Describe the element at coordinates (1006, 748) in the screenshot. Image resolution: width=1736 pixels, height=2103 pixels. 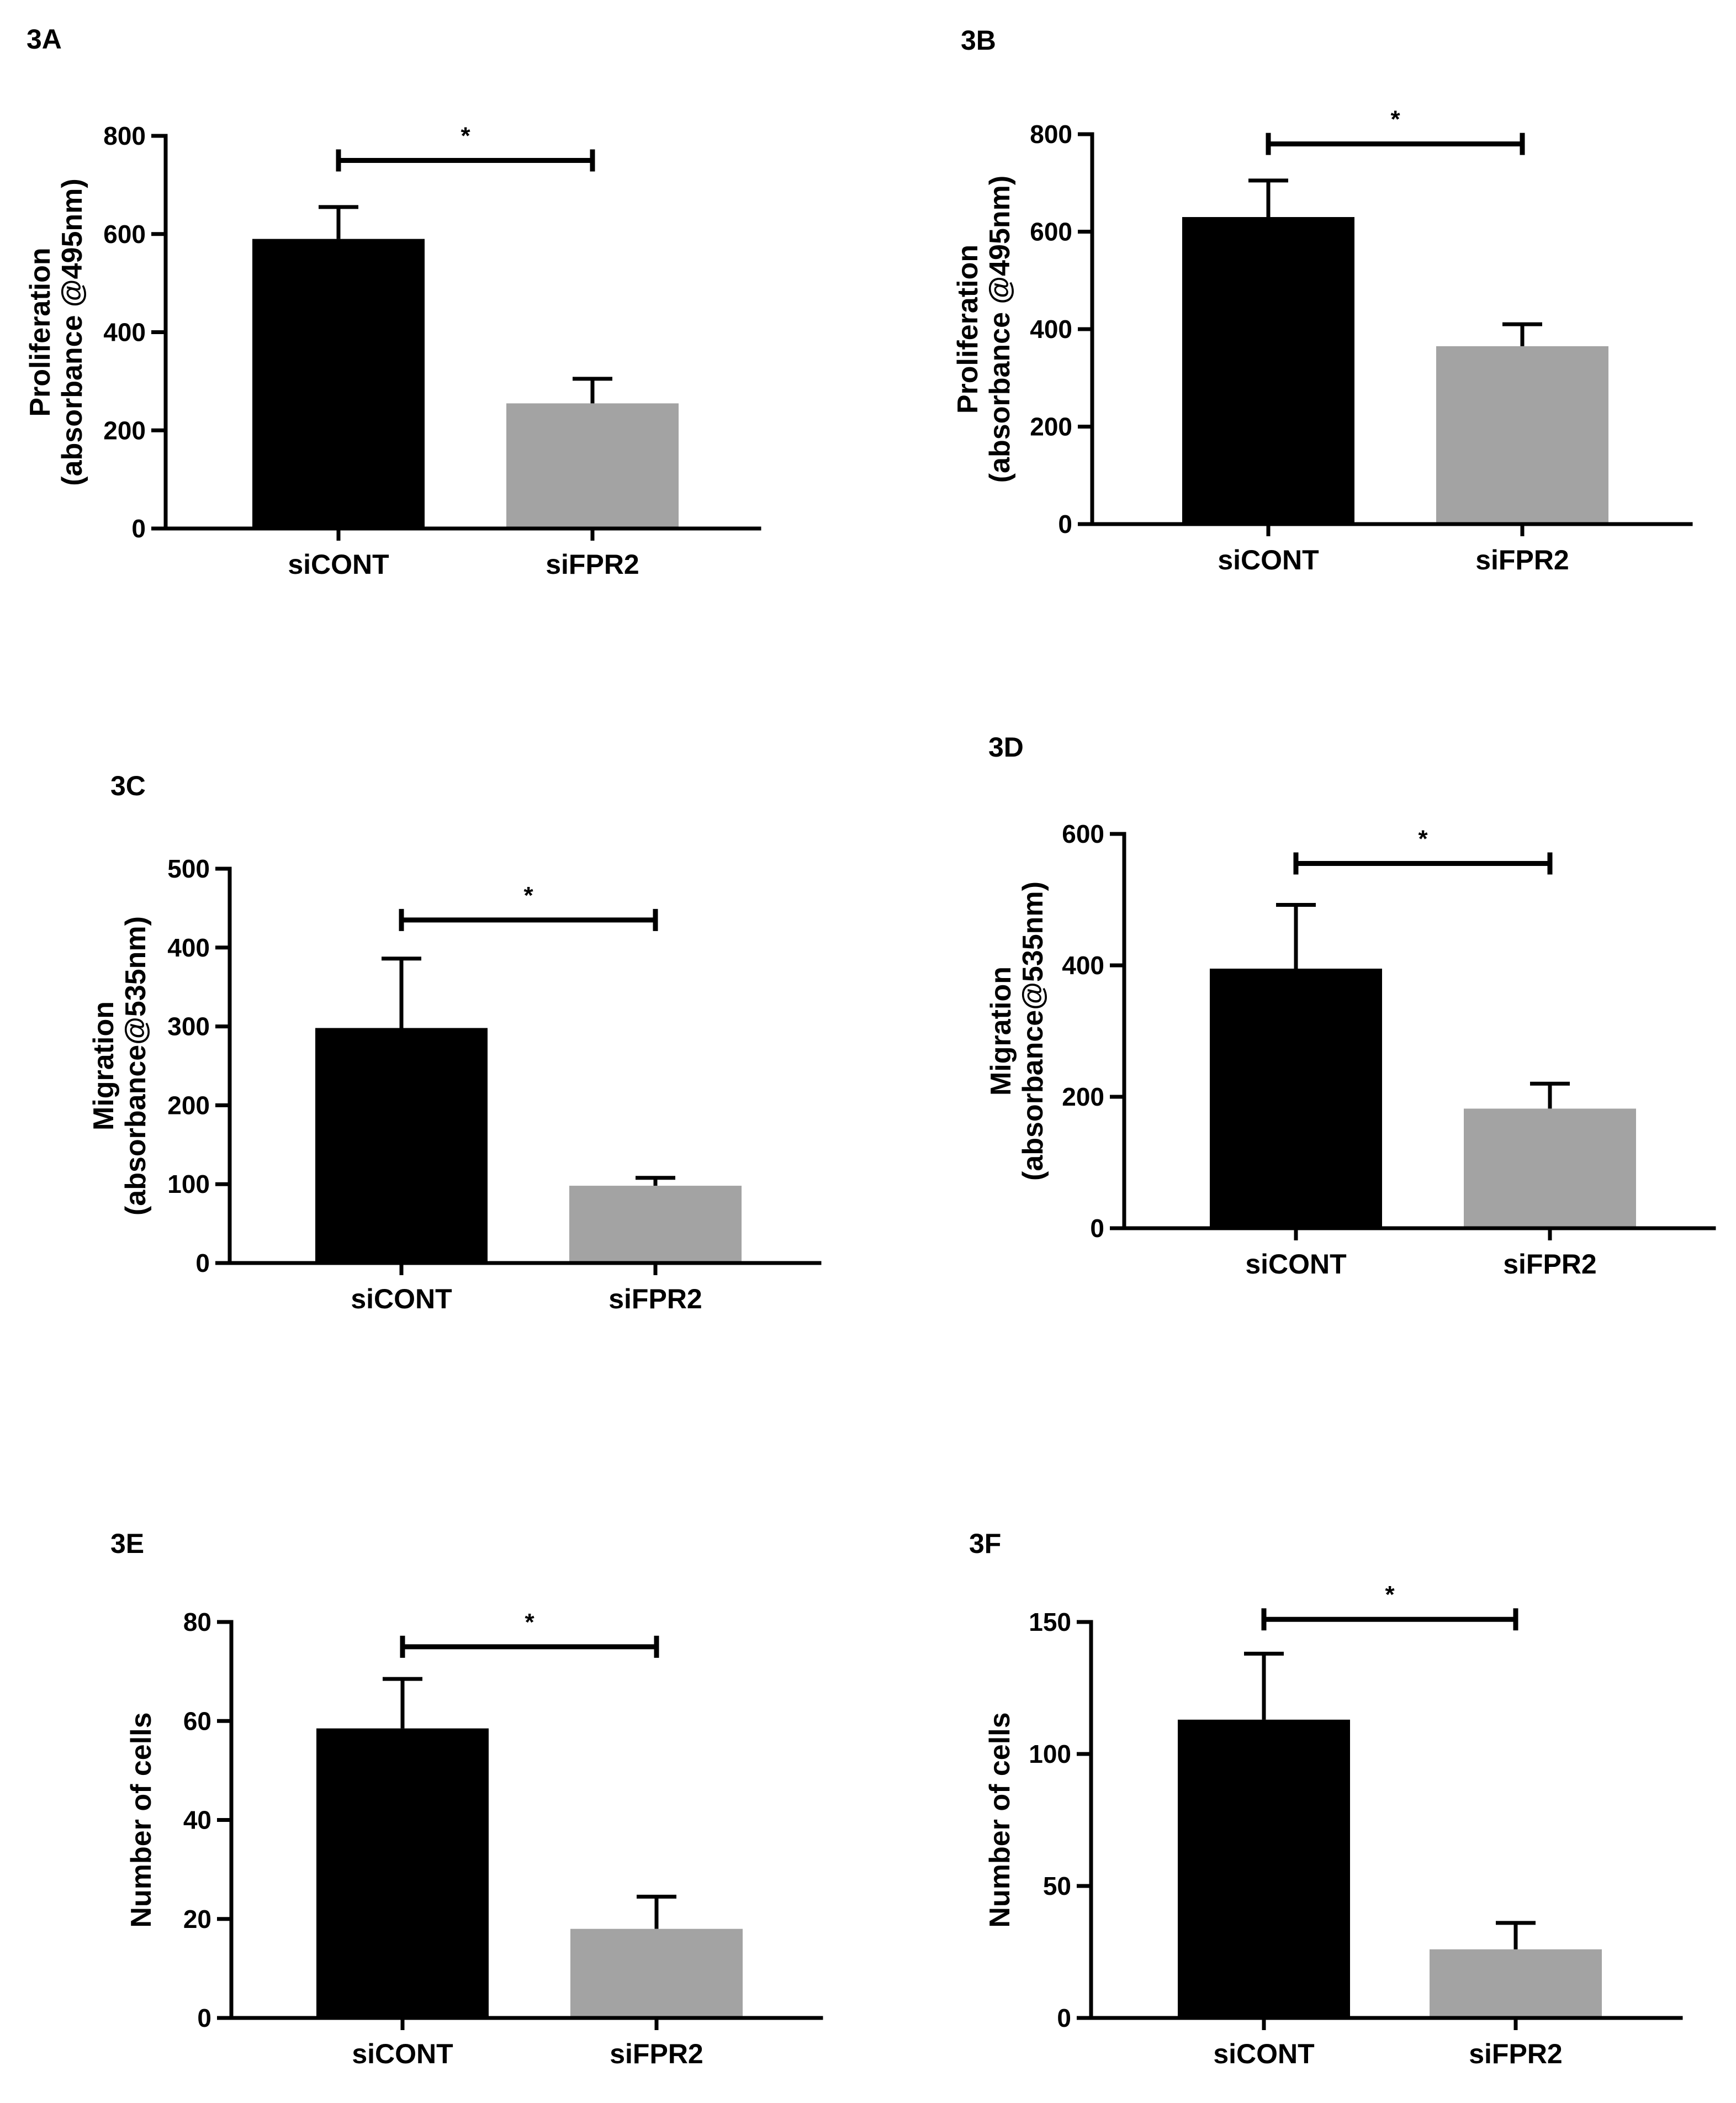
I see `panel-label: 3D` at that location.